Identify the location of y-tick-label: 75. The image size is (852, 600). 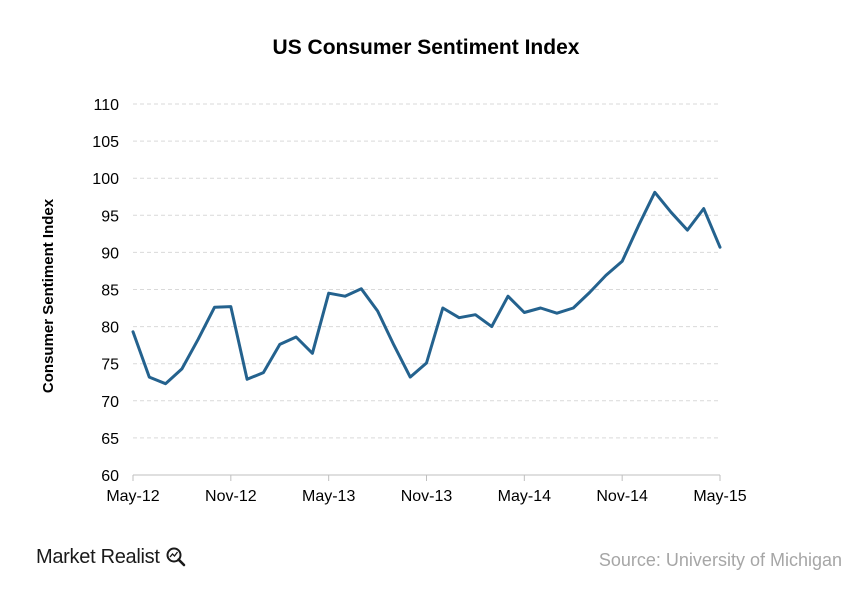
(110, 365).